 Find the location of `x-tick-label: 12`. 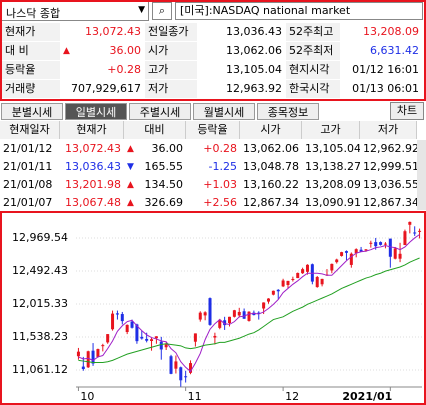

x-tick-label: 12 is located at coordinates (292, 396).